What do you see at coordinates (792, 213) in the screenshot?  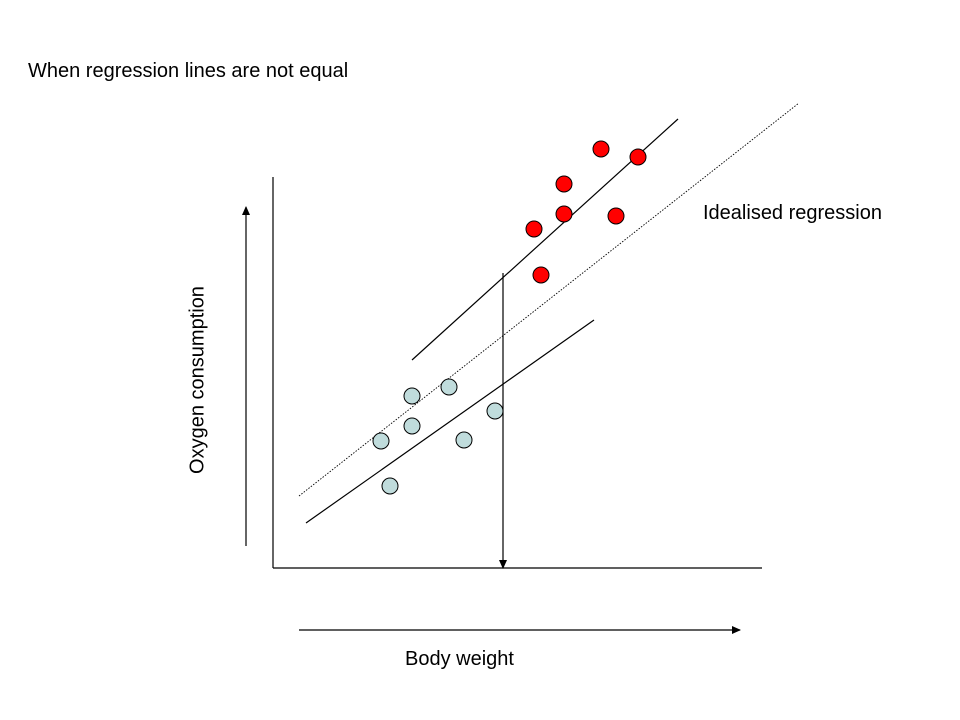 I see `idealised-regression-label: Idealised regression` at bounding box center [792, 213].